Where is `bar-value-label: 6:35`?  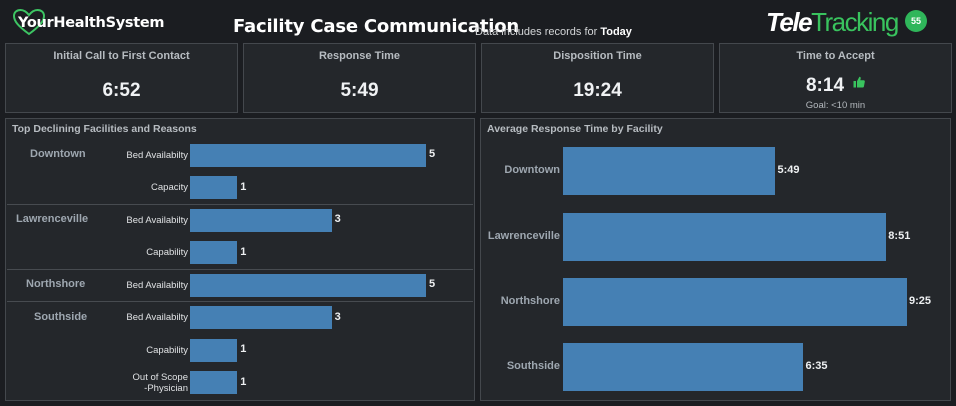 bar-value-label: 6:35 is located at coordinates (816, 366).